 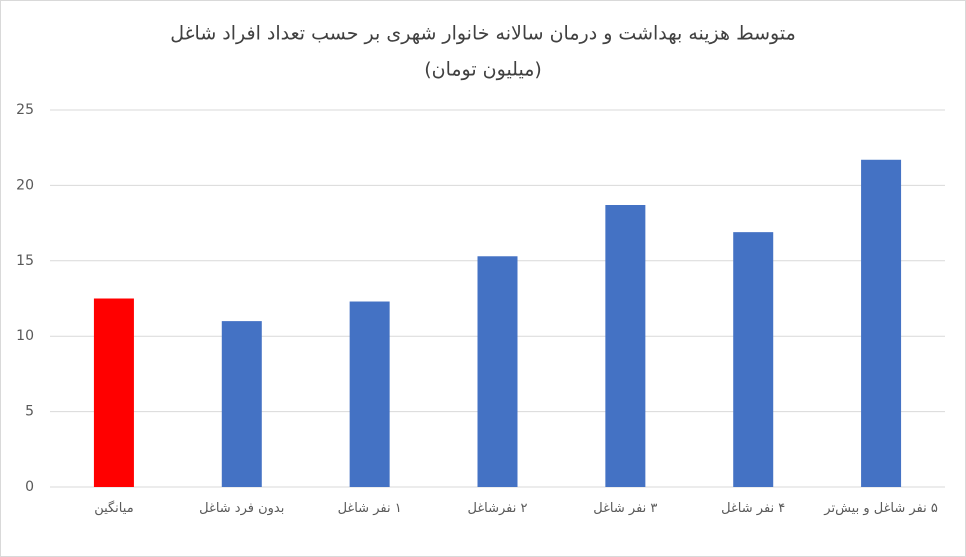 I want to click on x-tick-label: میانگین, so click(x=114, y=508).